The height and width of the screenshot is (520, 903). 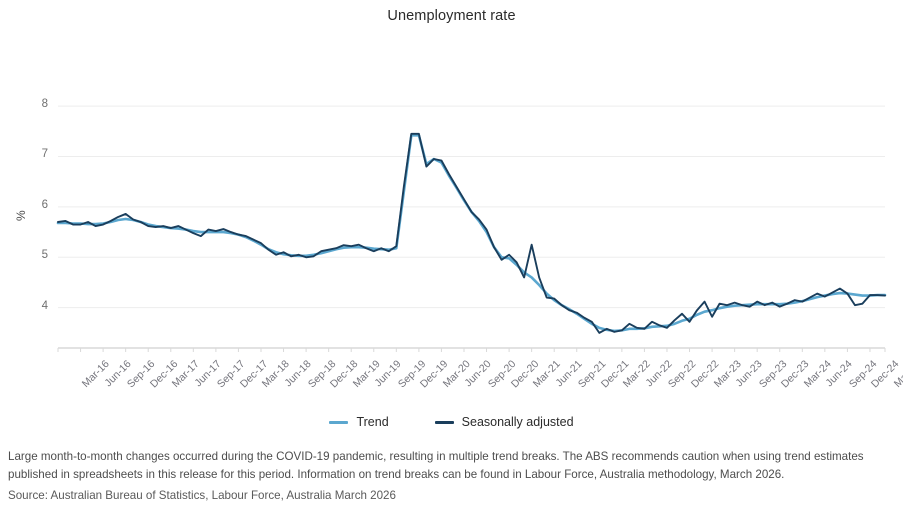 I want to click on y-tick-label: 6, so click(x=44, y=204).